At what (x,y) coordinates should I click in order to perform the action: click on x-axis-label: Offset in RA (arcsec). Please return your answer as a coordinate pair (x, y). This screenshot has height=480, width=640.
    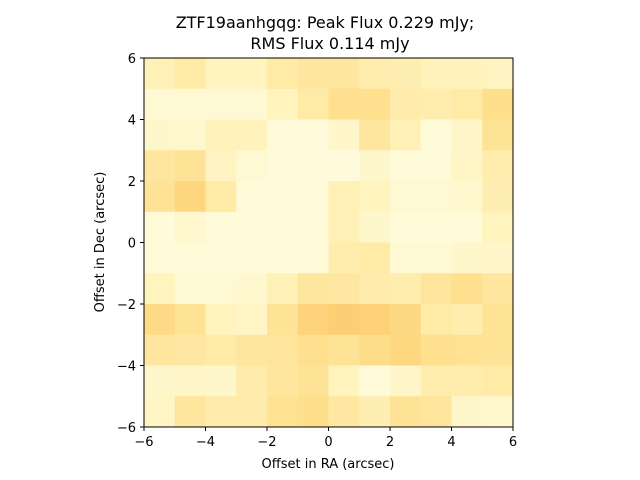
    Looking at the image, I should click on (328, 464).